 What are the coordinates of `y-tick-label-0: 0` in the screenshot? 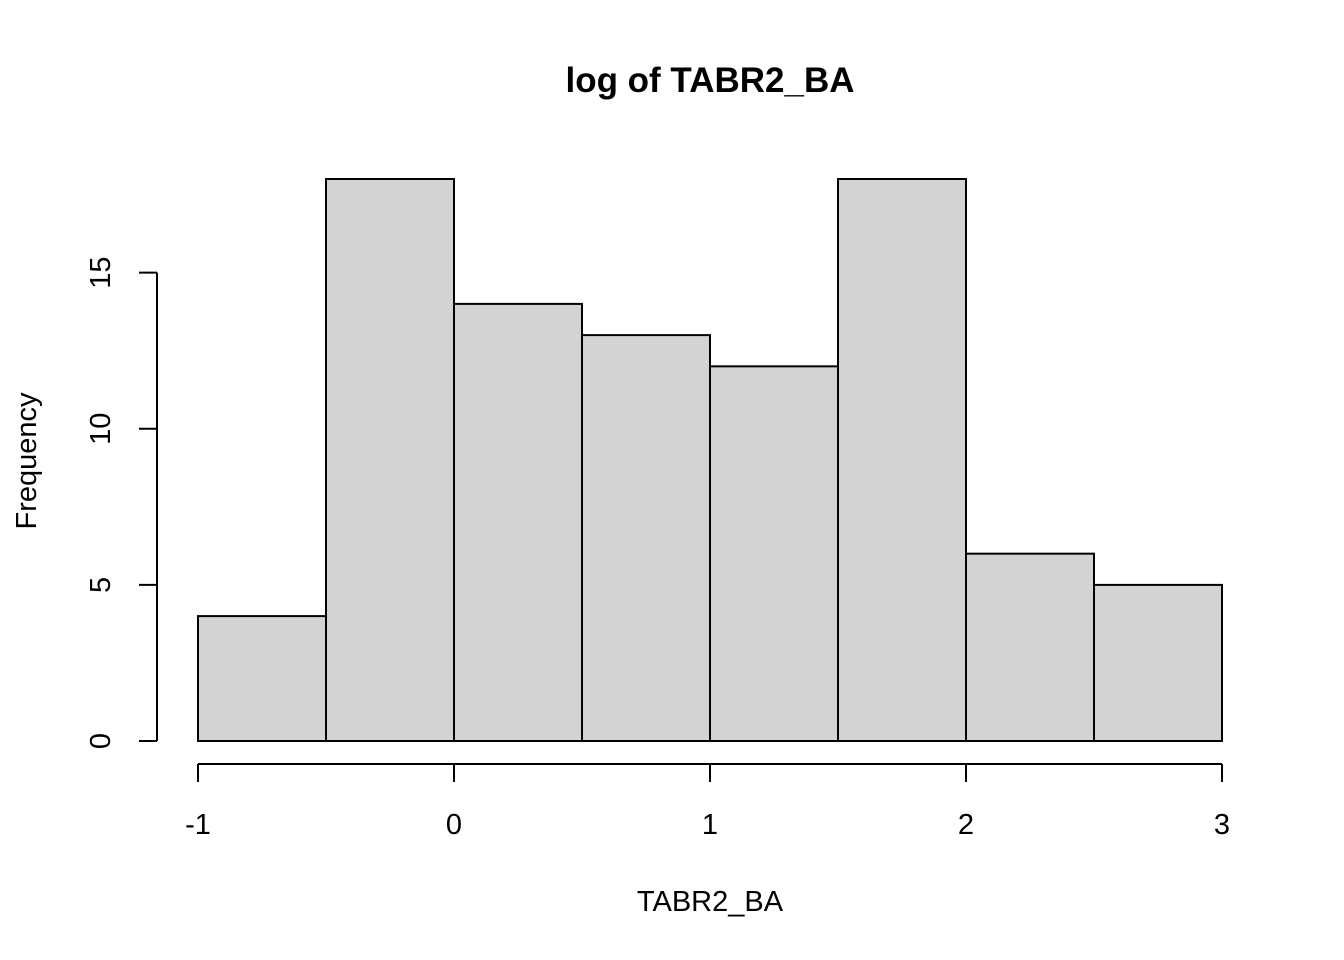 It's located at (101, 741).